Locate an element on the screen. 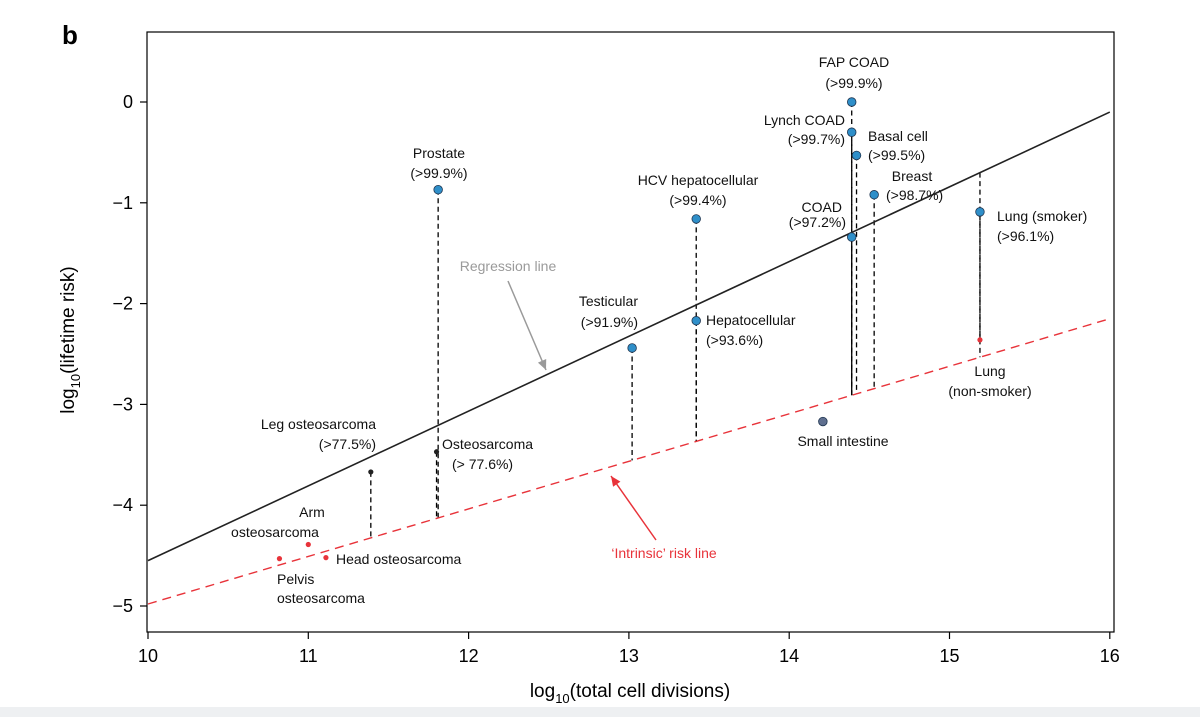 This screenshot has width=1200, height=717. point-hepatocellular is located at coordinates (696, 321).